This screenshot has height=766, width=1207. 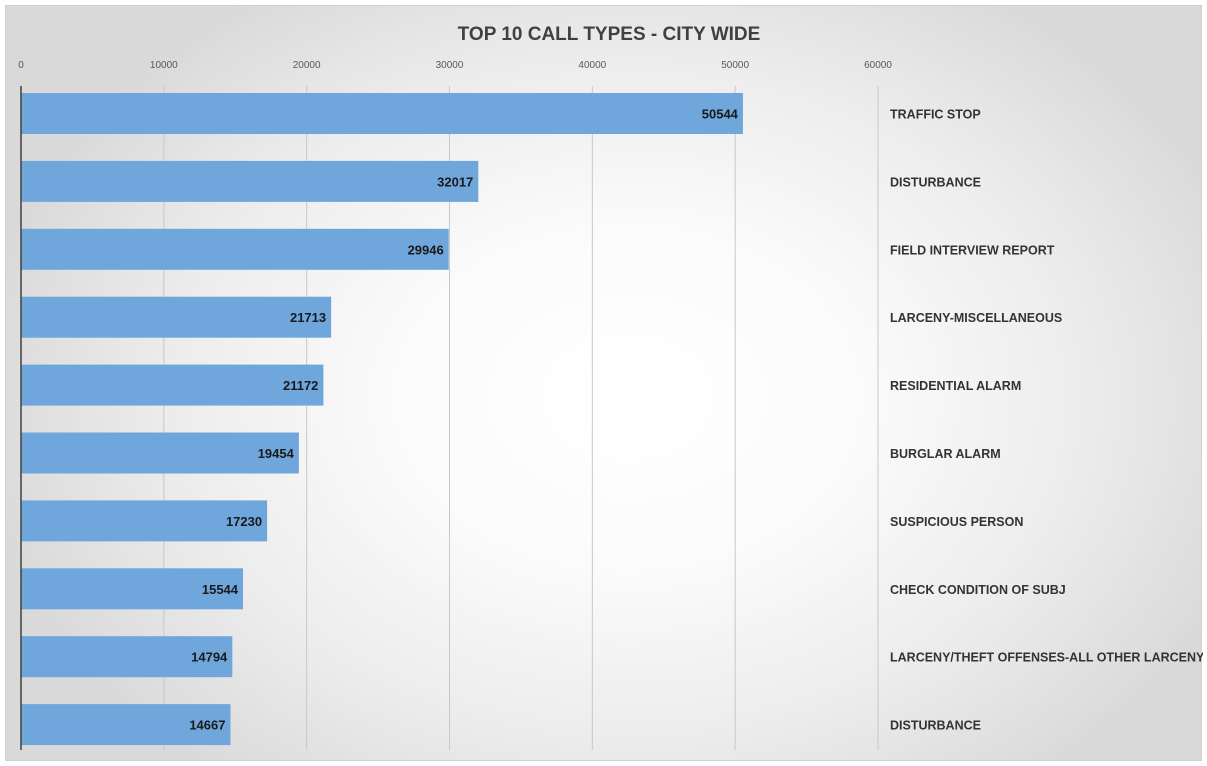 I want to click on category-label: CHECK CONDITION OF SUBJ, so click(x=978, y=590).